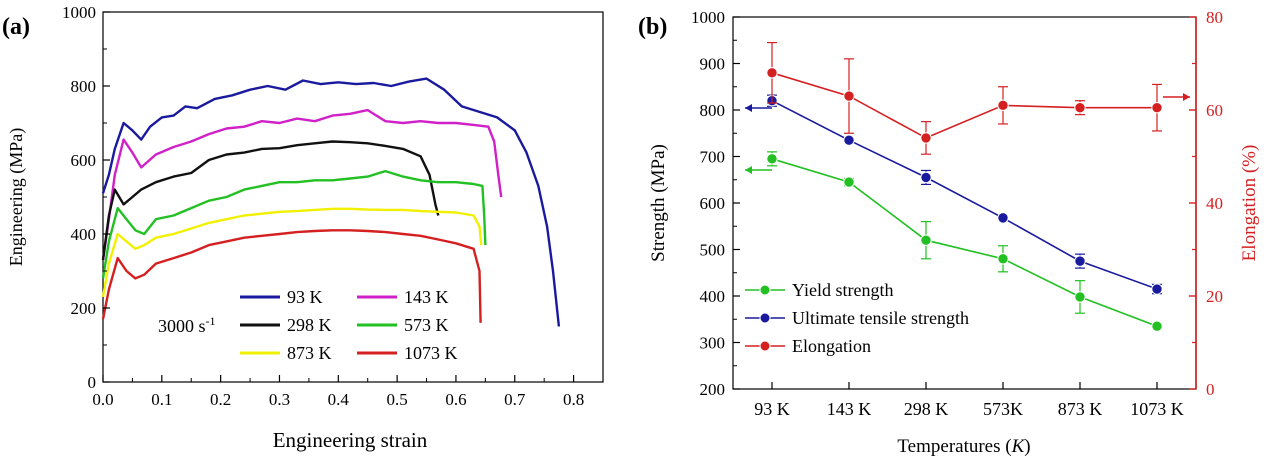 Image resolution: width=1269 pixels, height=468 pixels. What do you see at coordinates (713, 110) in the screenshot?
I see `panel-b-ytick-label: 800` at bounding box center [713, 110].